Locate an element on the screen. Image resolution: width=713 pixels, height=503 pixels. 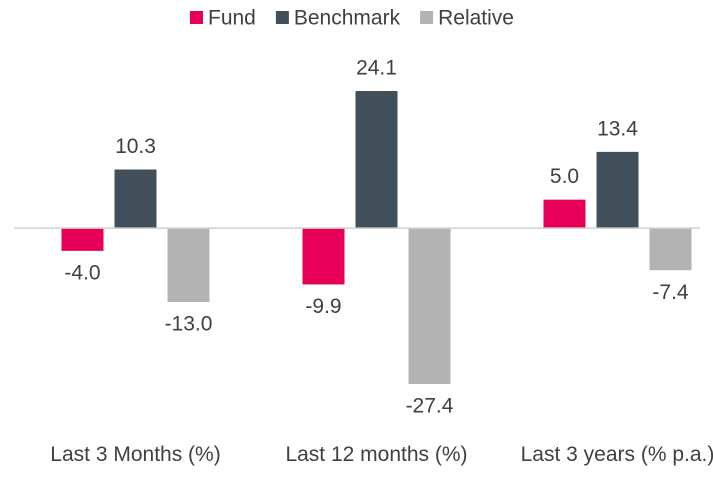
data-label: 13.4 is located at coordinates (617, 128).